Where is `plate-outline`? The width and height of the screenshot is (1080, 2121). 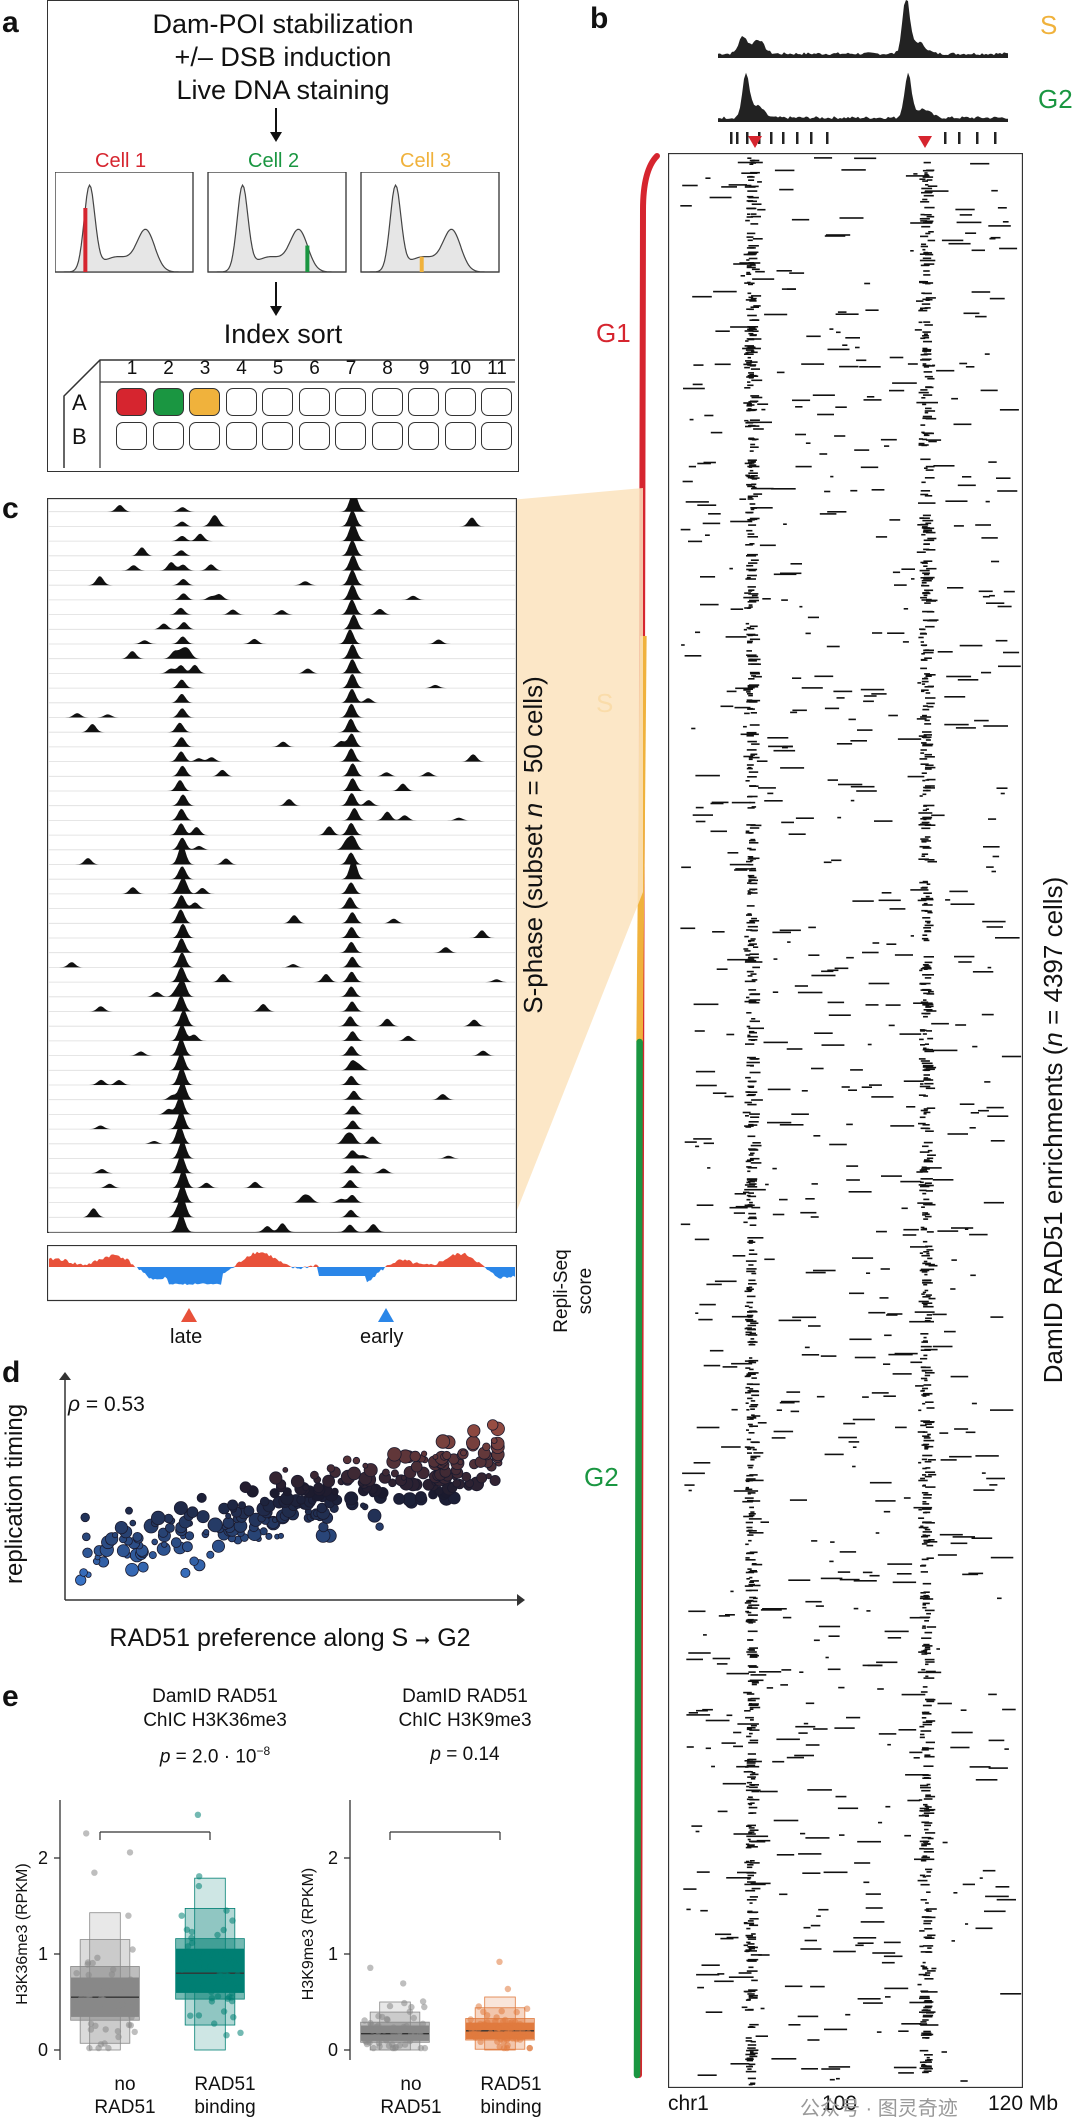
plate-outline is located at coordinates (289, 413).